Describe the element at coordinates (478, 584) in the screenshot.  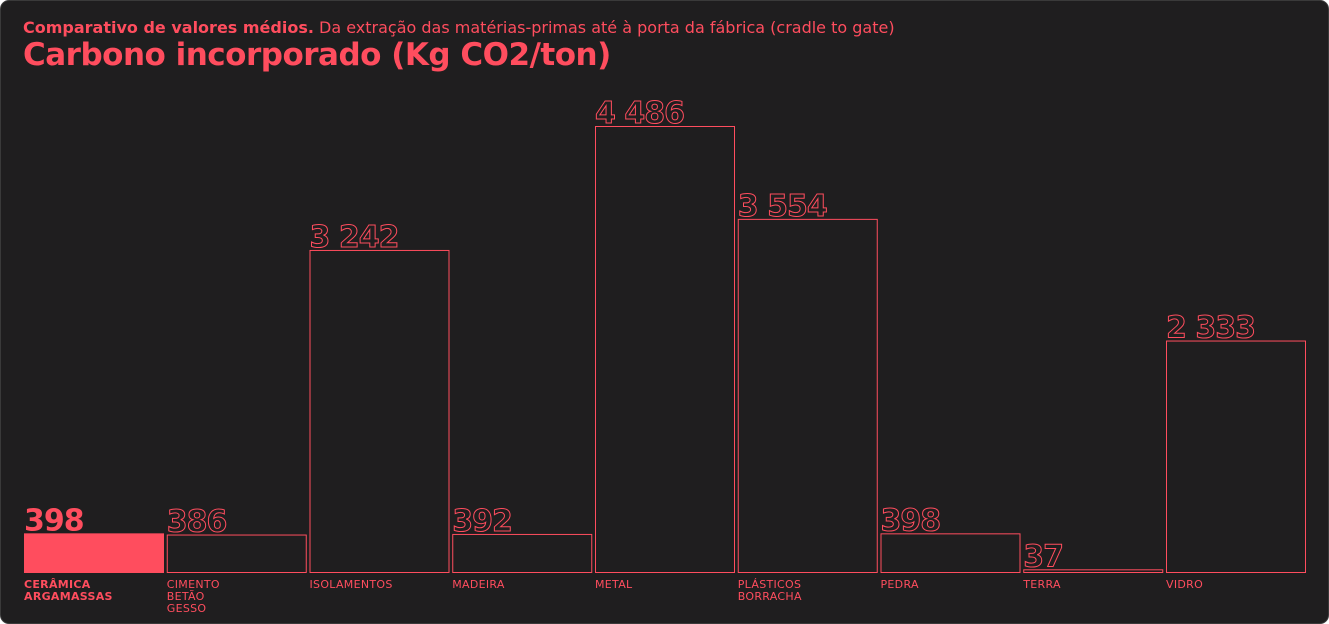
I see `category-label: MADEIRA` at that location.